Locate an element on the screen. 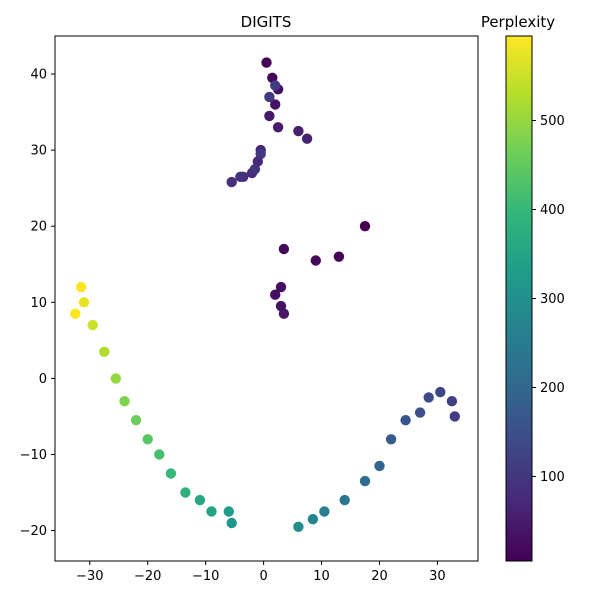  y-tick-label: 40 is located at coordinates (38, 75).